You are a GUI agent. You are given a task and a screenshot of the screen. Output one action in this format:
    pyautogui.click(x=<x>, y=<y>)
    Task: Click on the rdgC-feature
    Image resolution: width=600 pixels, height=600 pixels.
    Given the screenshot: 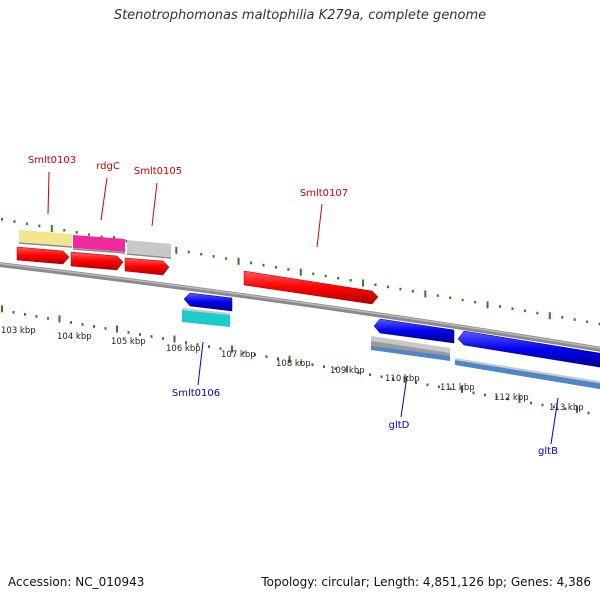 What is the action you would take?
    pyautogui.click(x=99, y=243)
    